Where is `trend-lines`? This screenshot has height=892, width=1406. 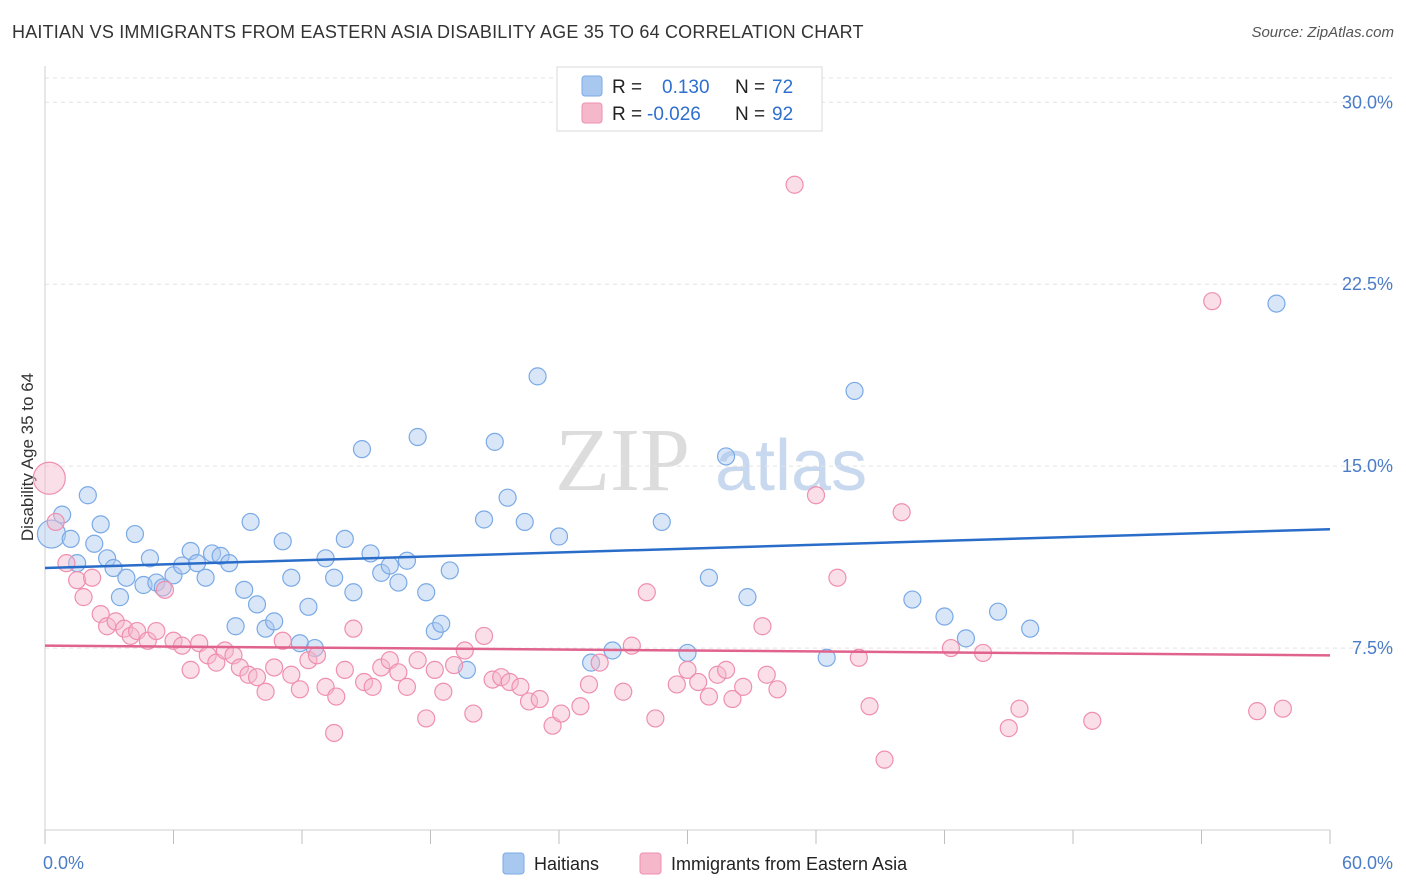
trend-lines is located at coordinates (687, 592).